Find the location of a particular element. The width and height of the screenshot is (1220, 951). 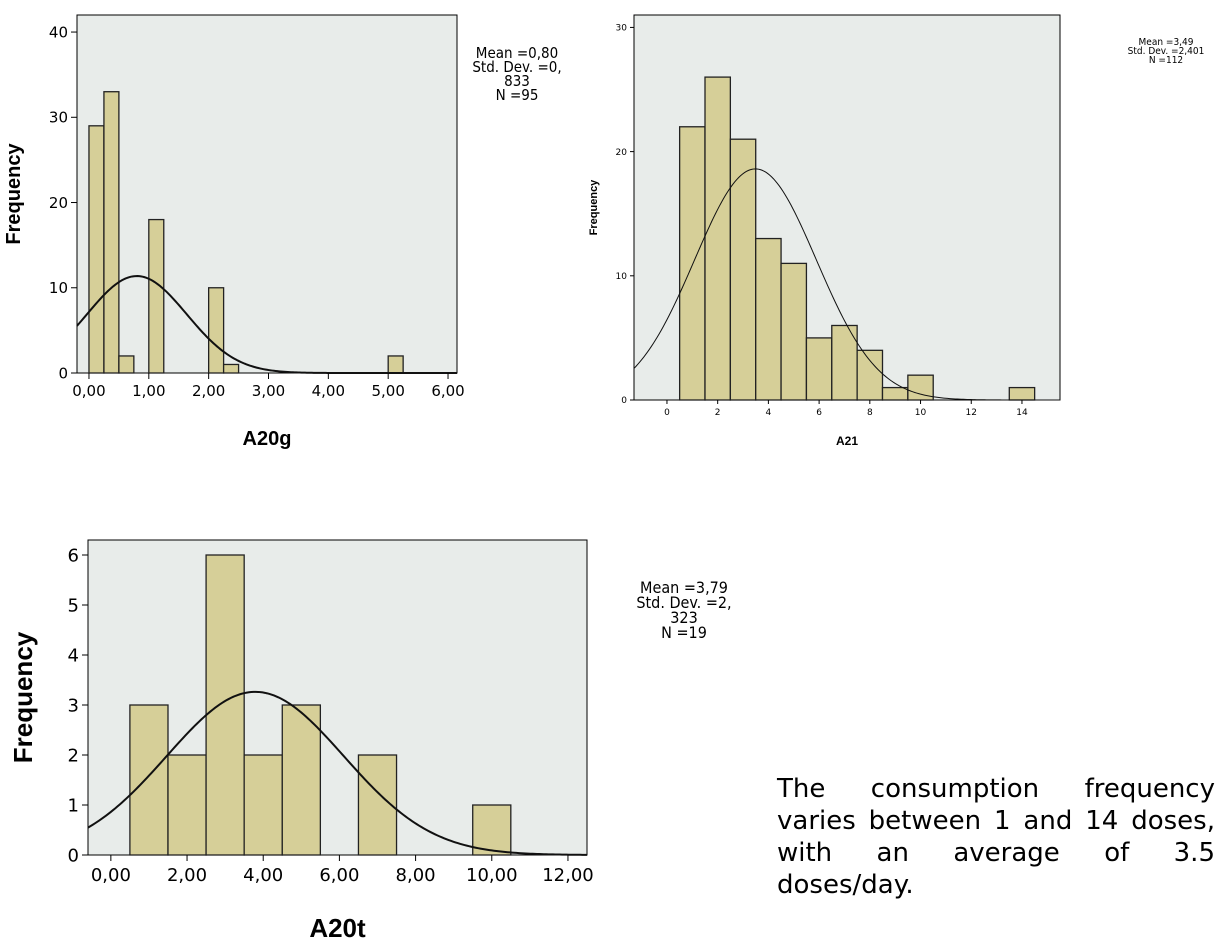

y-tick-label: 4 is located at coordinates (73, 655).